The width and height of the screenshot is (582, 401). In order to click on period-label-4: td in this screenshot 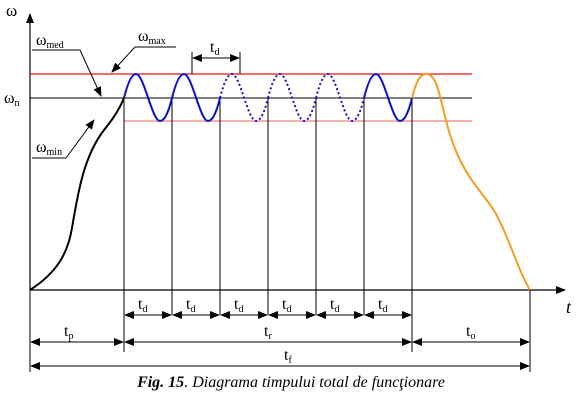, I will do `click(286, 305)`.